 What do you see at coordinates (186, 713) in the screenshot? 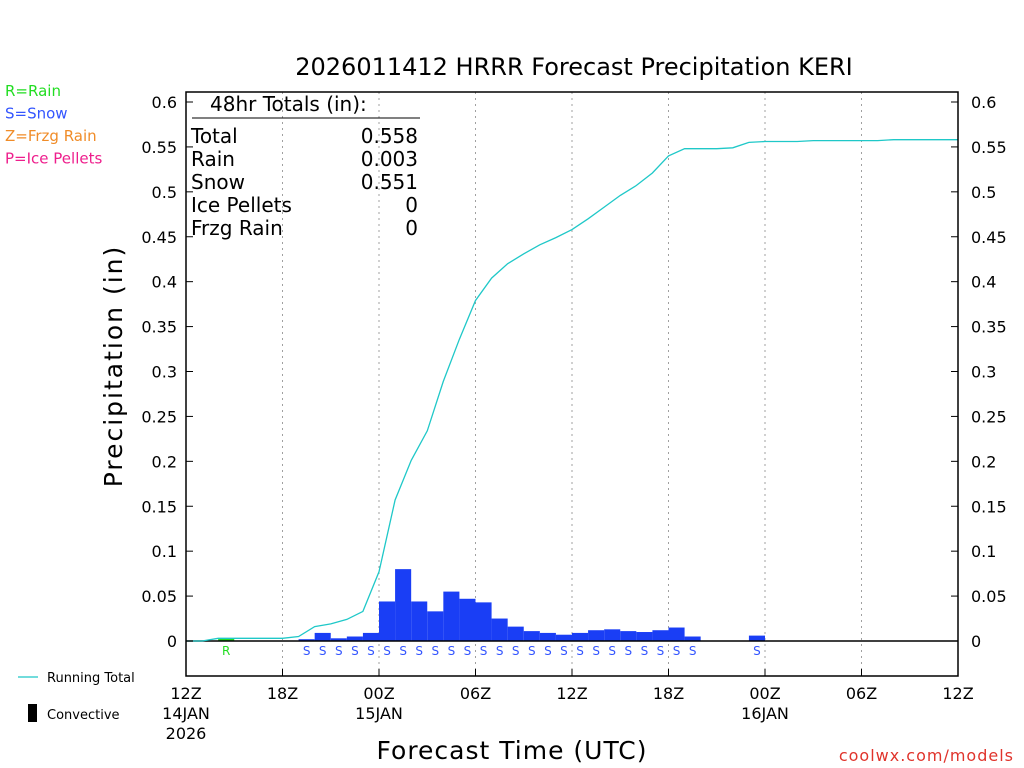
I see `x-tick-date-0: 14JAN` at bounding box center [186, 713].